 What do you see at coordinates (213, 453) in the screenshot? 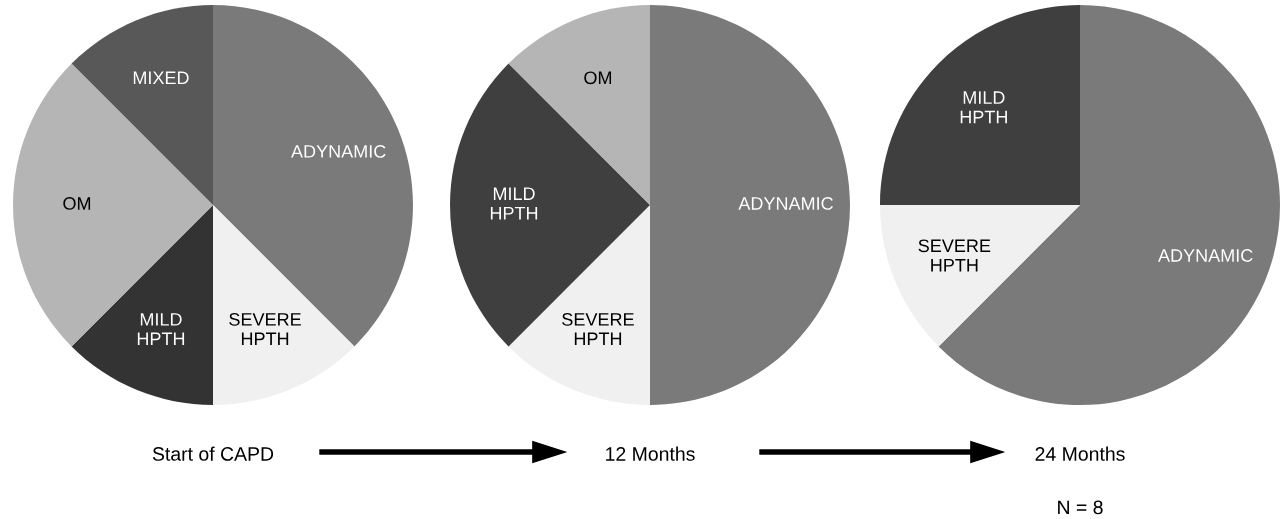
I see `text: Start of CAPD` at bounding box center [213, 453].